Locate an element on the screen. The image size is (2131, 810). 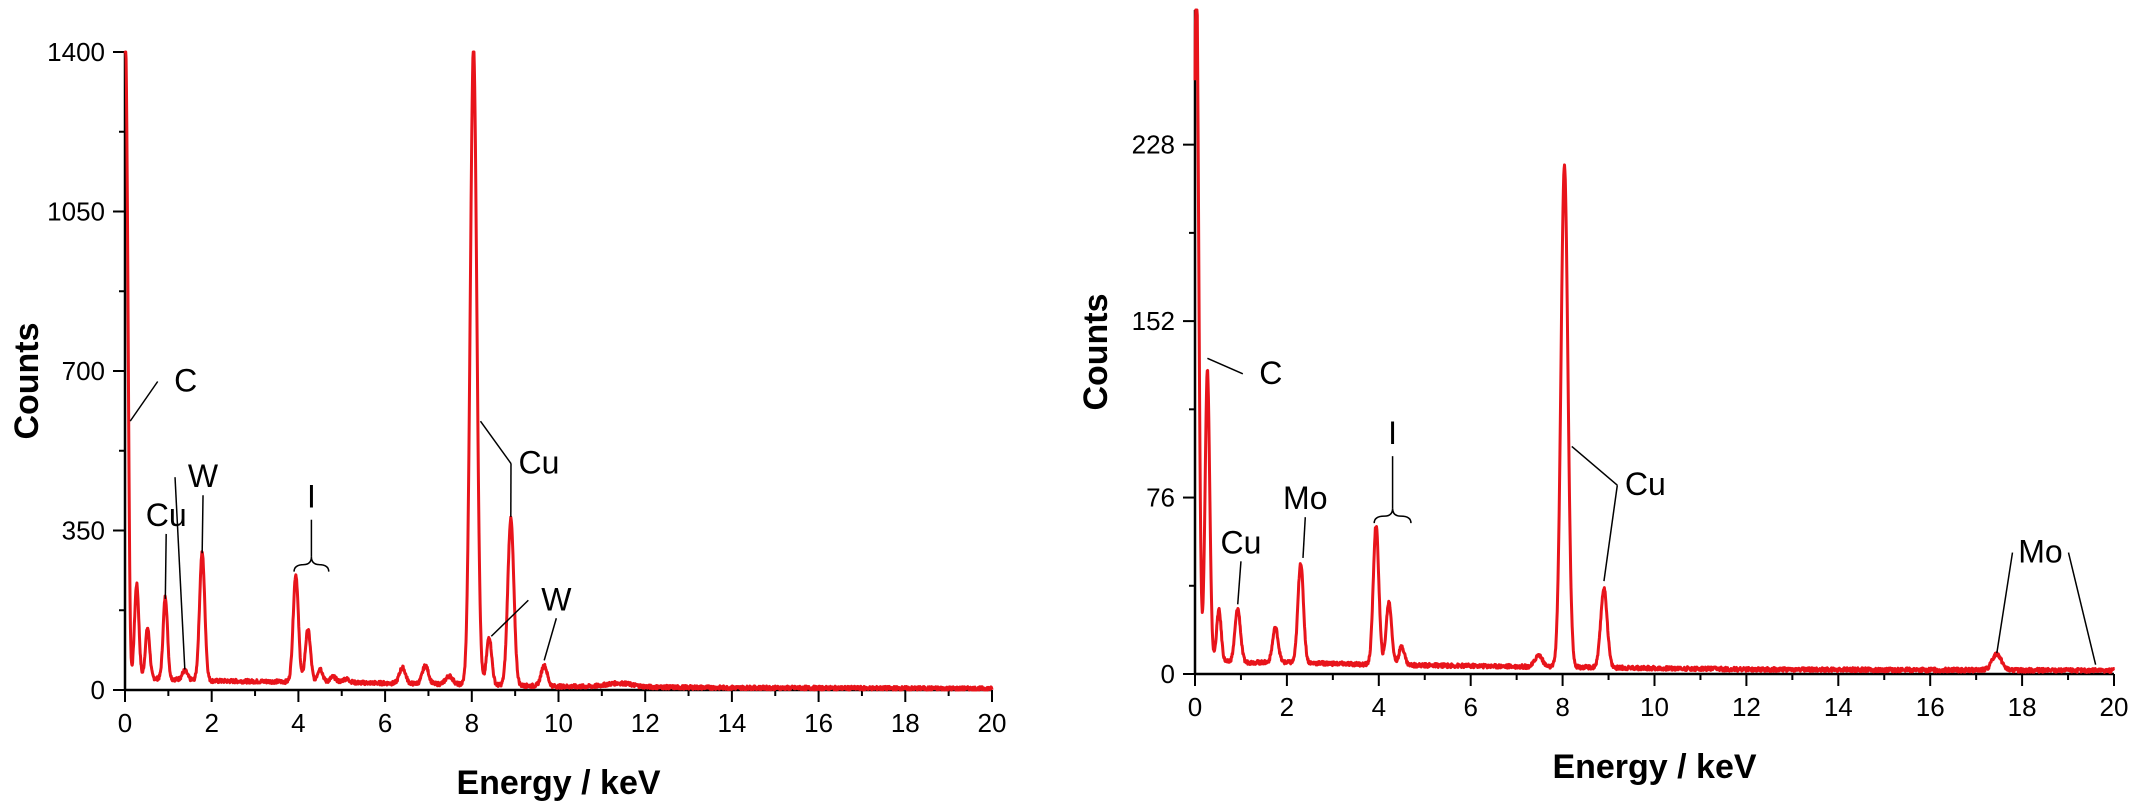
y-tick-label: 228 is located at coordinates (1153, 145).